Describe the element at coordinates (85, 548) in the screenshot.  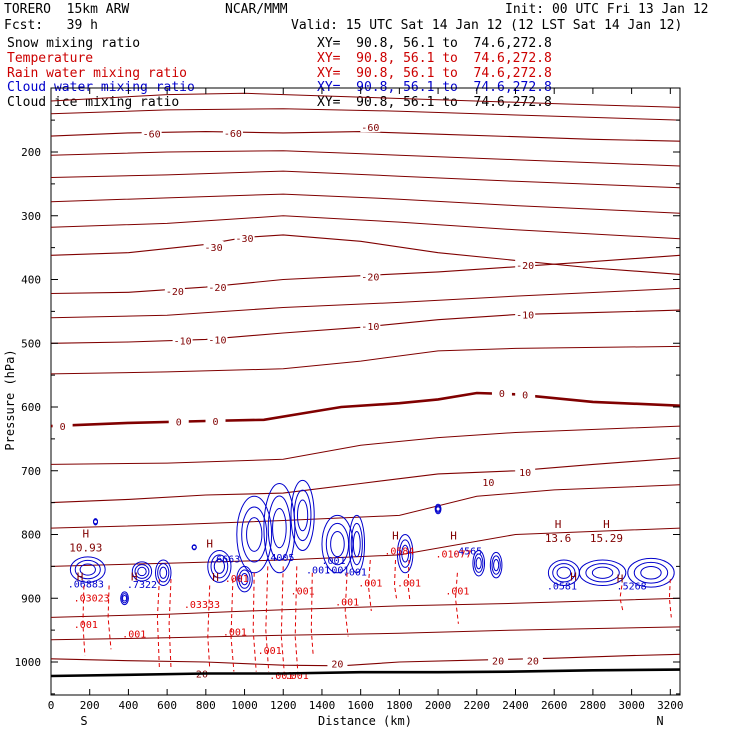
I see `high-marker-value: 10.93` at that location.